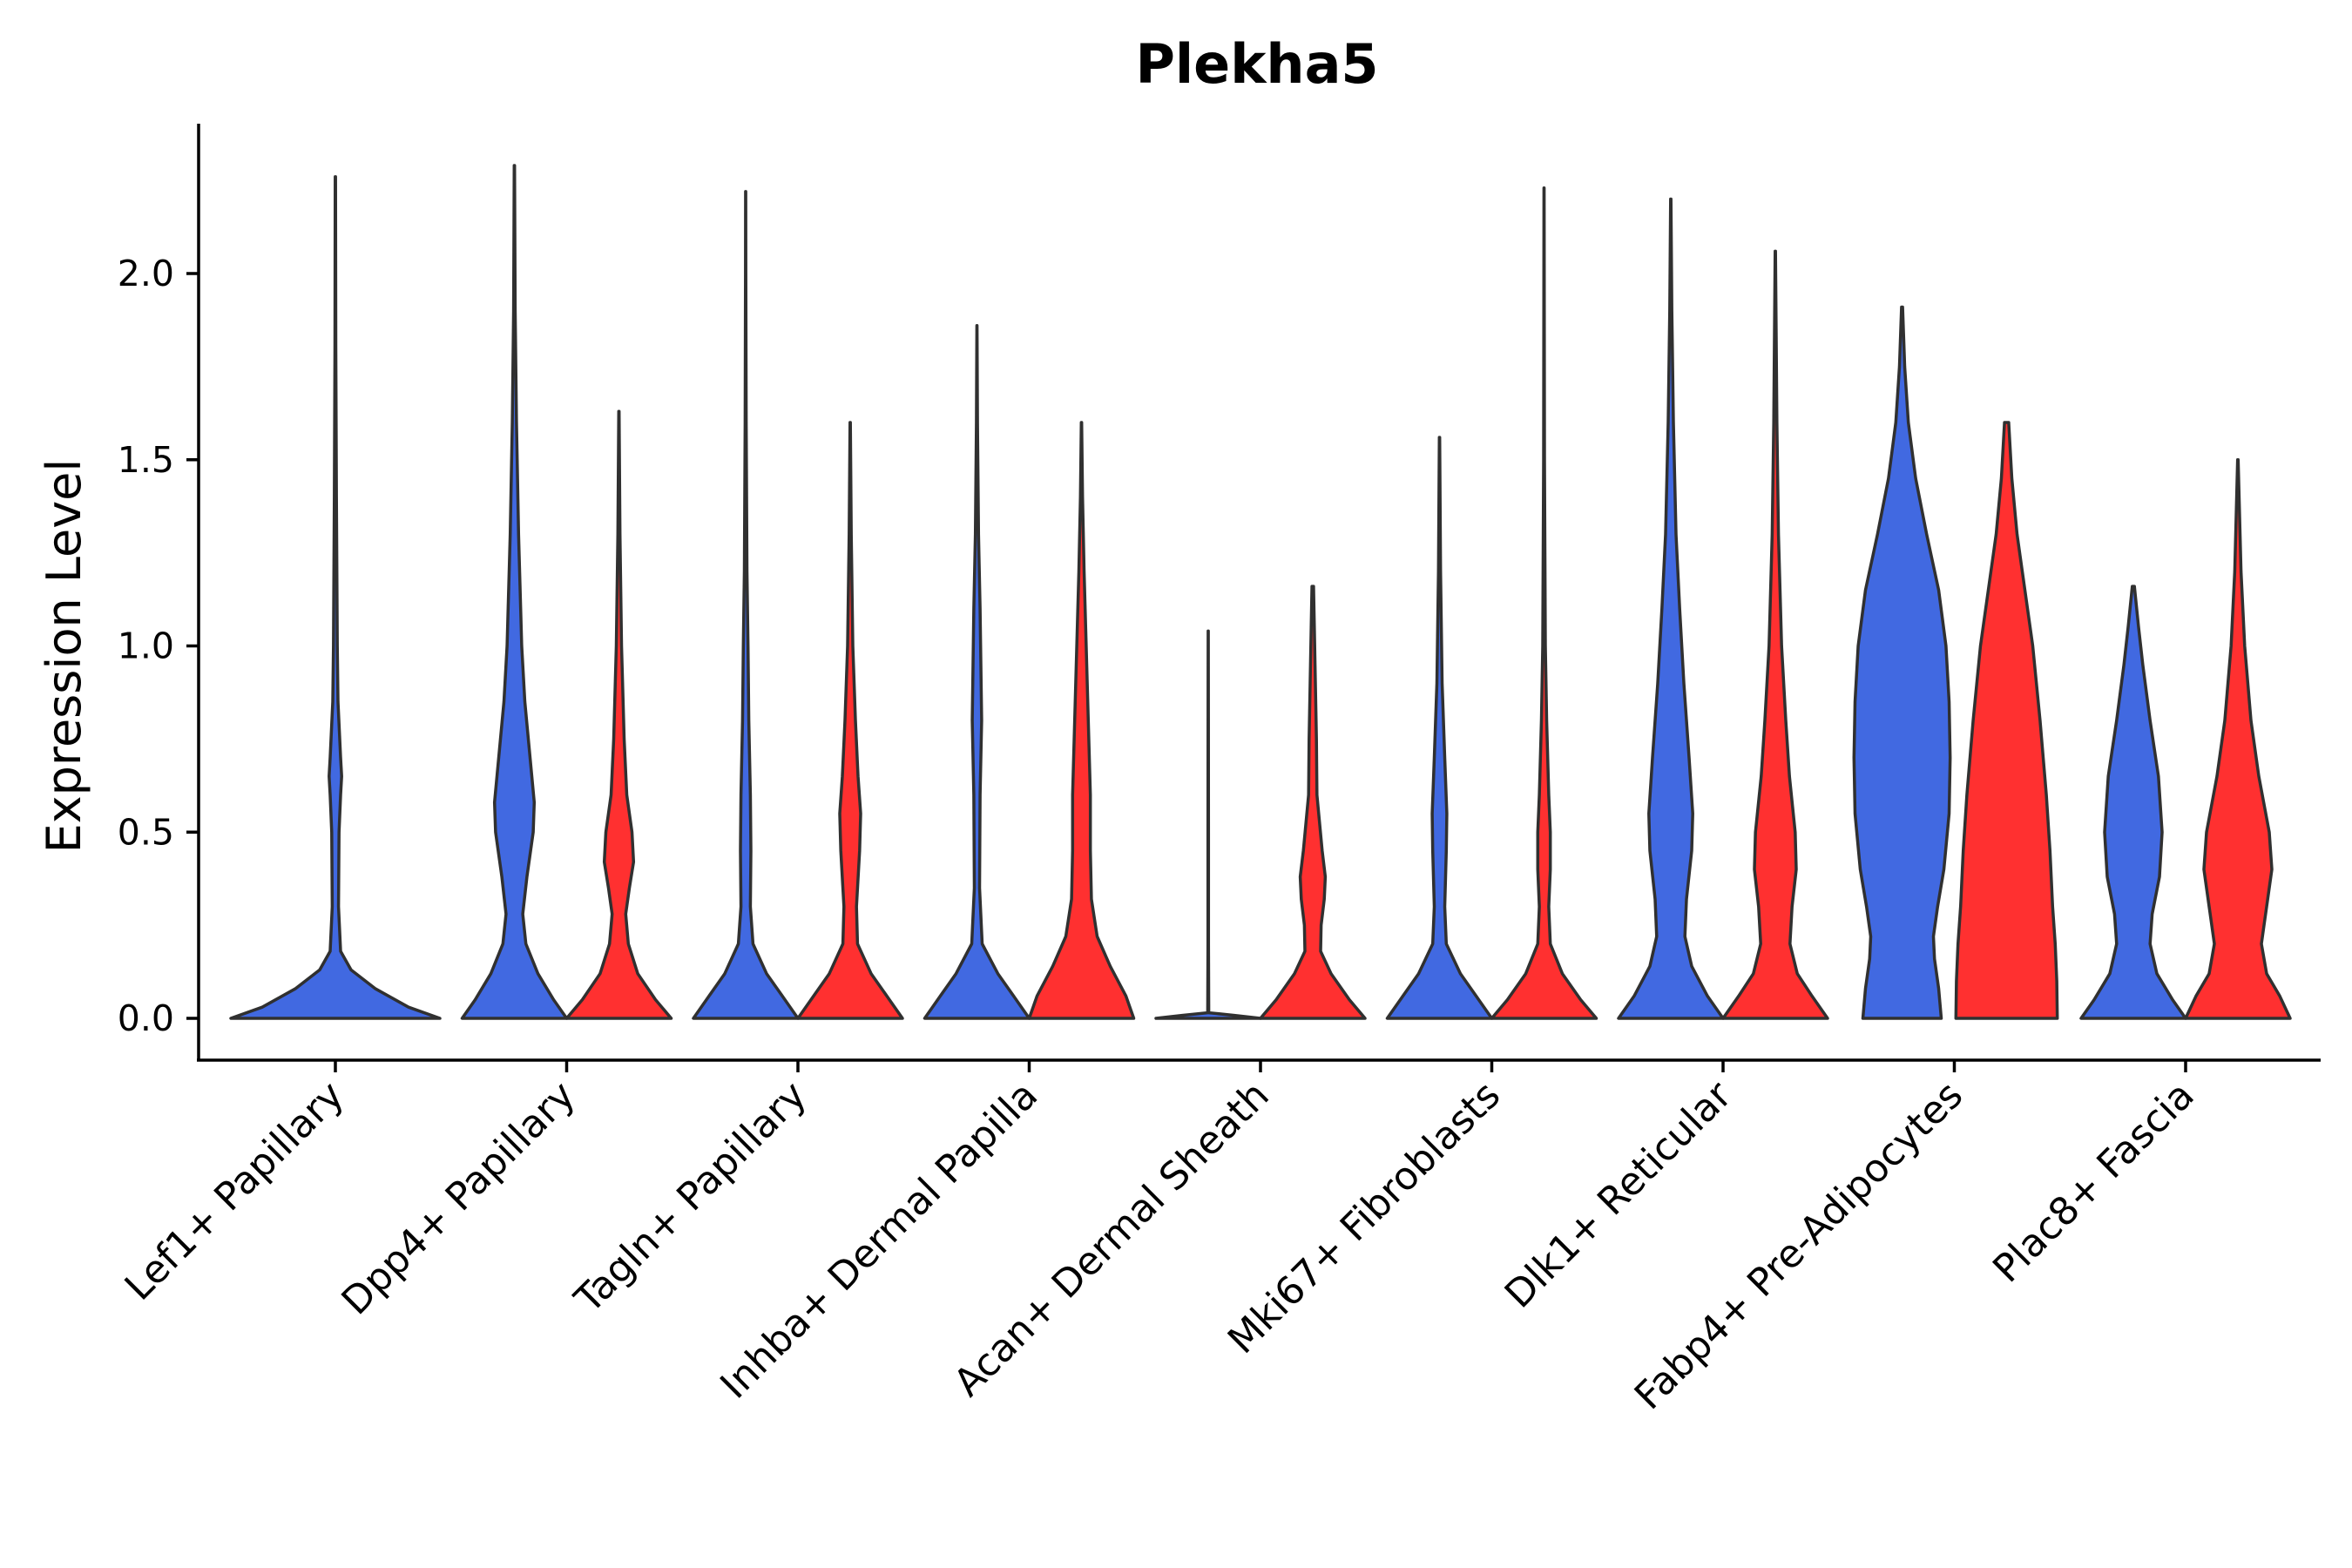  I want to click on y-axis-label: Expression Level, so click(64, 657).